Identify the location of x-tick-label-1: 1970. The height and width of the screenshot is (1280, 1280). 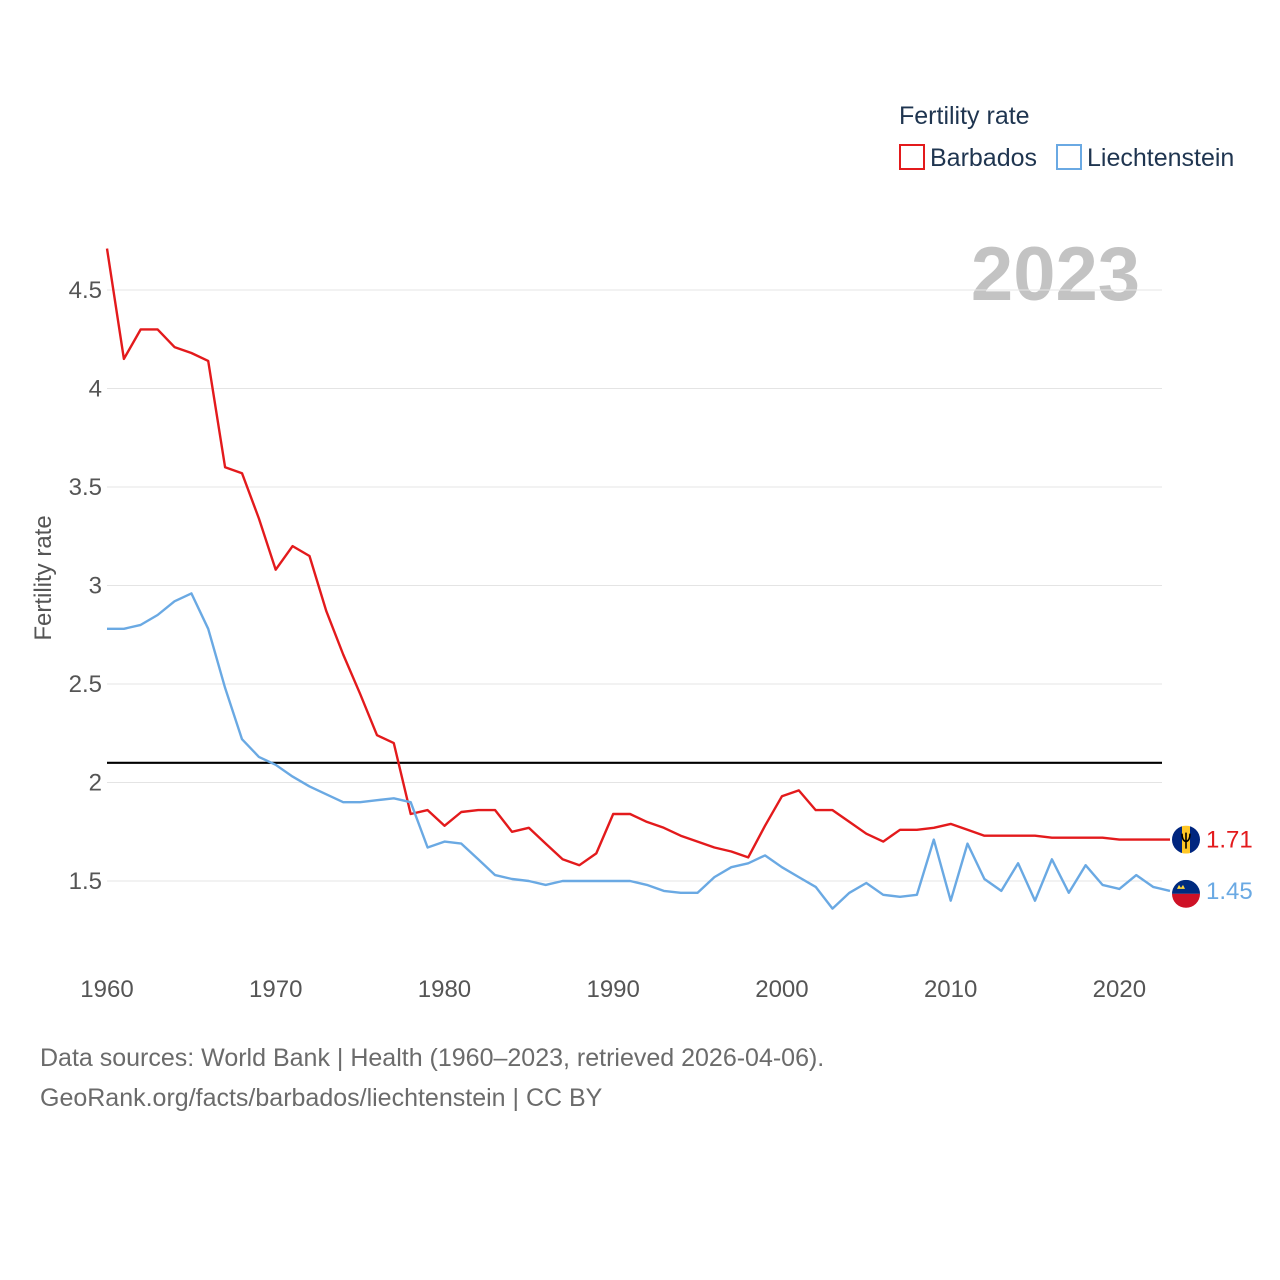
(275, 989).